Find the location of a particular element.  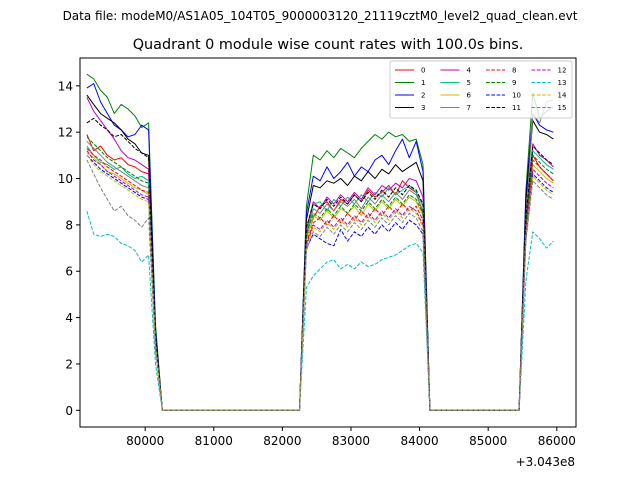

x-axis: 80000 81000 82000 83000 84000 85000 86000 is located at coordinates (351, 437).